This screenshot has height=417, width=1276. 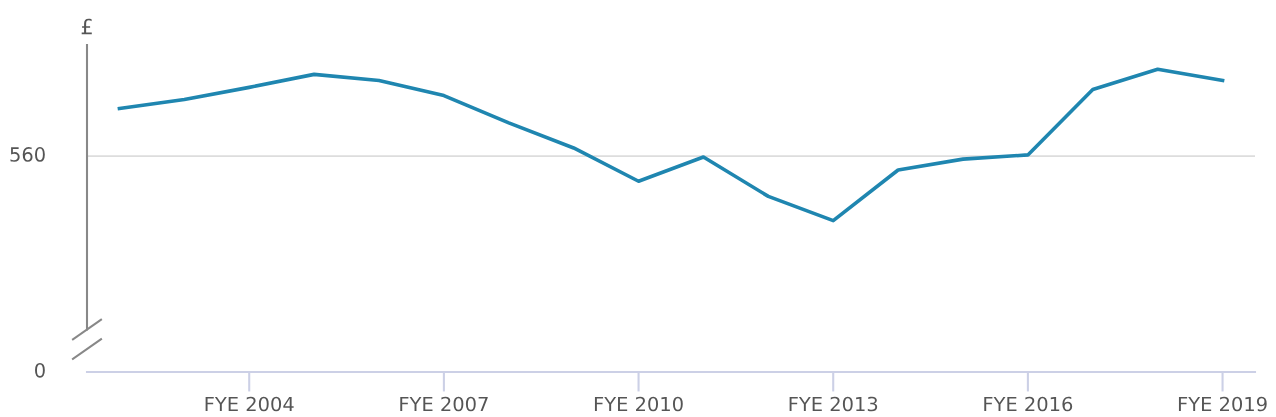 What do you see at coordinates (40, 370) in the screenshot?
I see `text: 0` at bounding box center [40, 370].